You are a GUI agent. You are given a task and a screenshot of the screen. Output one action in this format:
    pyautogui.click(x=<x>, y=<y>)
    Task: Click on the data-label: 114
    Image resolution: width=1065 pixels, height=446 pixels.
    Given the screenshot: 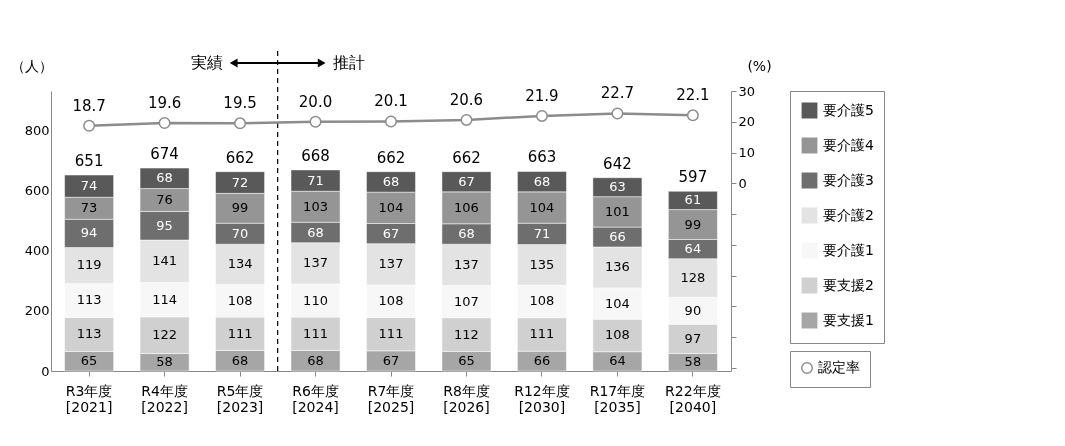 What is the action you would take?
    pyautogui.click(x=164, y=299)
    